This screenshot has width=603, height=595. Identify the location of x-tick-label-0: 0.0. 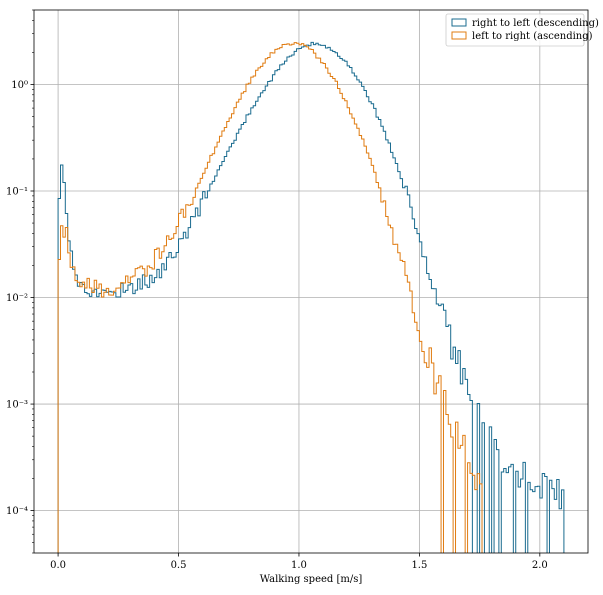
(58, 565).